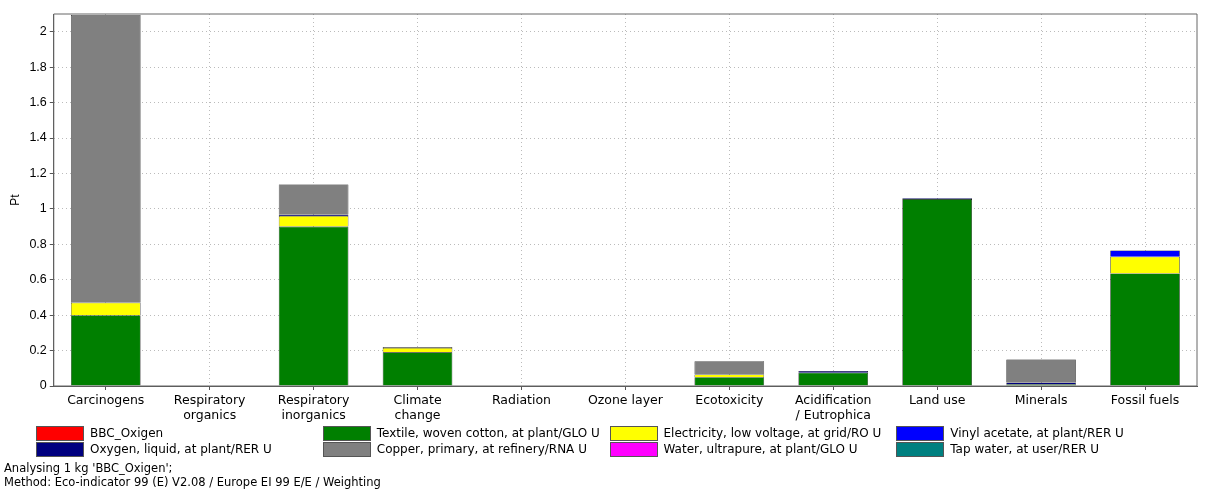 The height and width of the screenshot is (499, 1205). Describe the element at coordinates (38, 66) in the screenshot. I see `y-tick-label: 1.8` at that location.